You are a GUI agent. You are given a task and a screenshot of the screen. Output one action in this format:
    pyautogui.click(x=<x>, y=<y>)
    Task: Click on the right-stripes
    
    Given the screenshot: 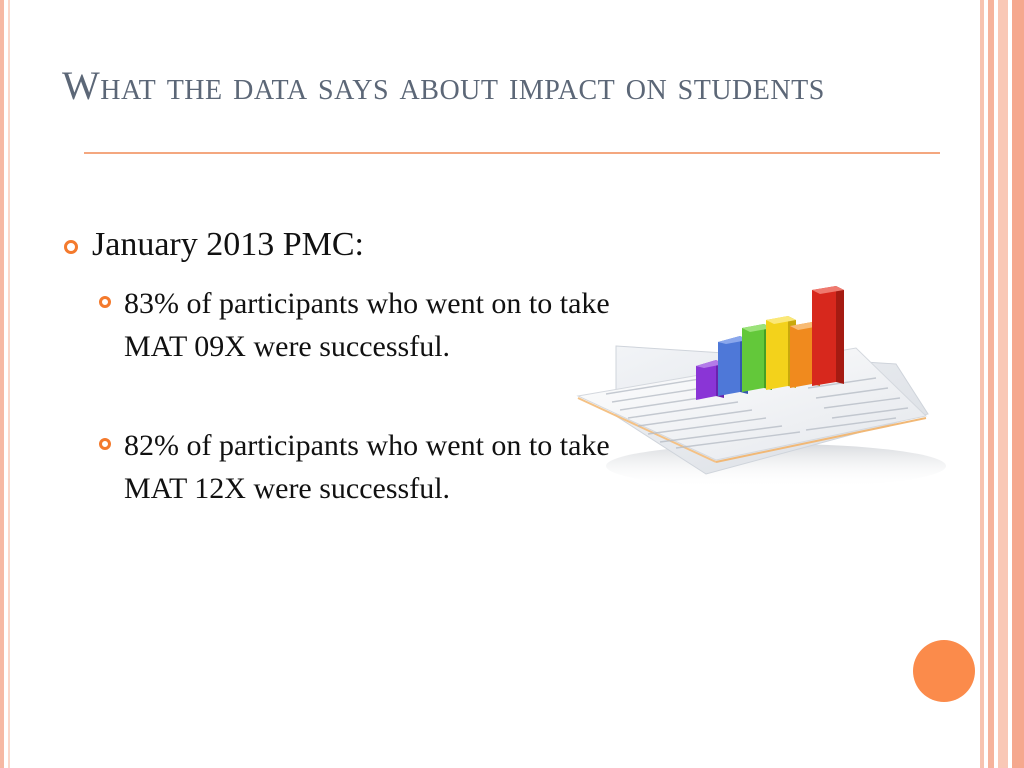 What is the action you would take?
    pyautogui.click(x=1002, y=384)
    